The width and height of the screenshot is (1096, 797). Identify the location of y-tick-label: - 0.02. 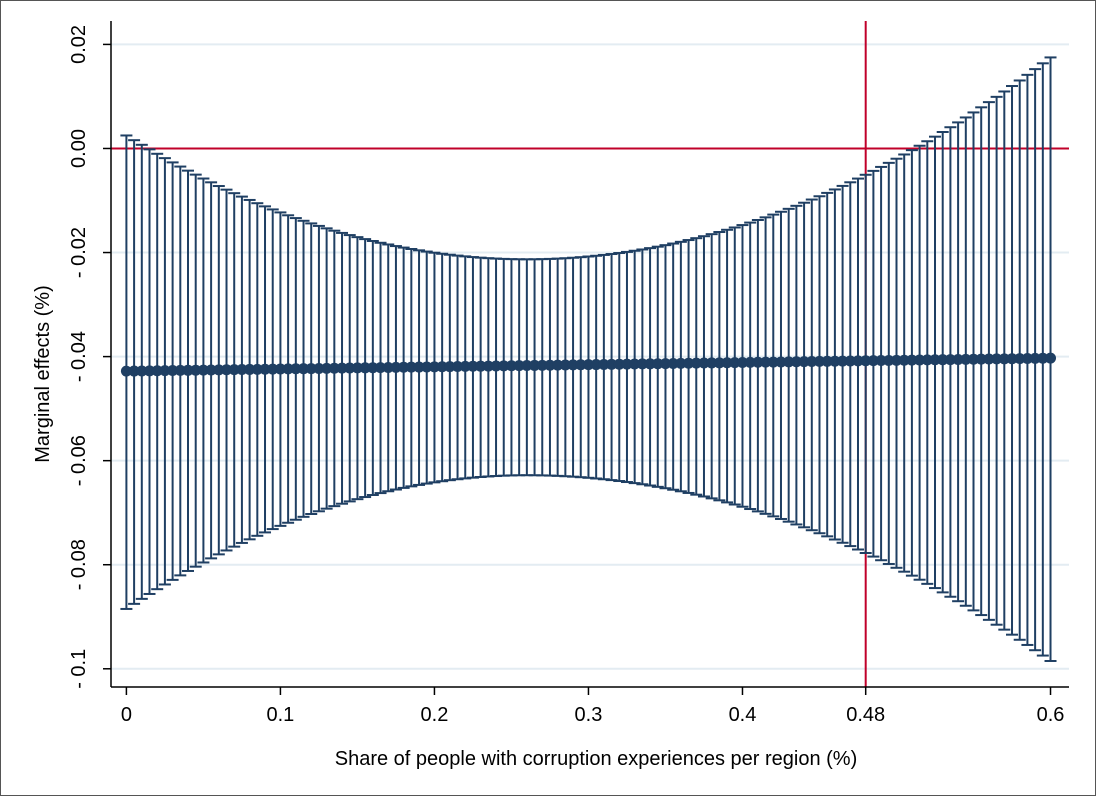
(79, 252).